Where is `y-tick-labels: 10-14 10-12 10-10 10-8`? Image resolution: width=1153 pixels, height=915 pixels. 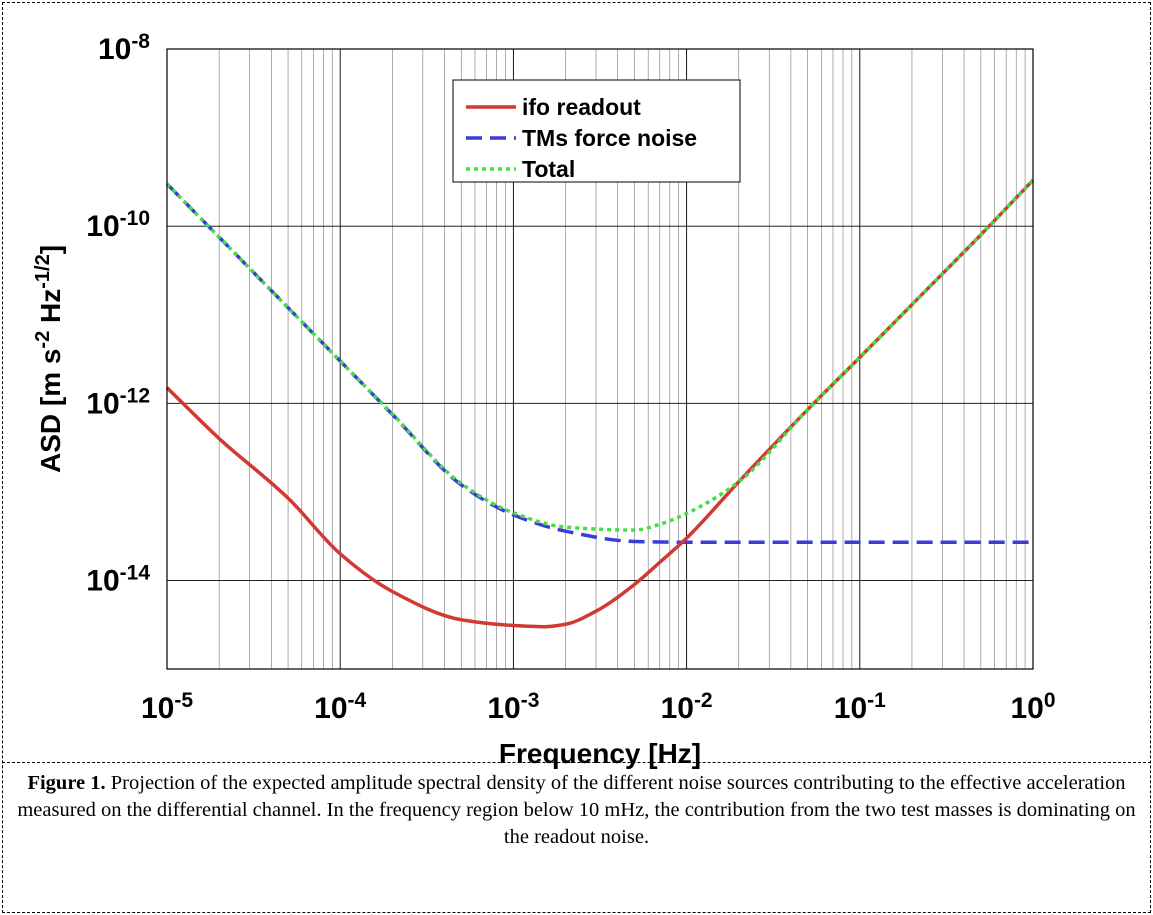
y-tick-labels: 10-14 10-12 10-10 10-8 is located at coordinates (118, 314).